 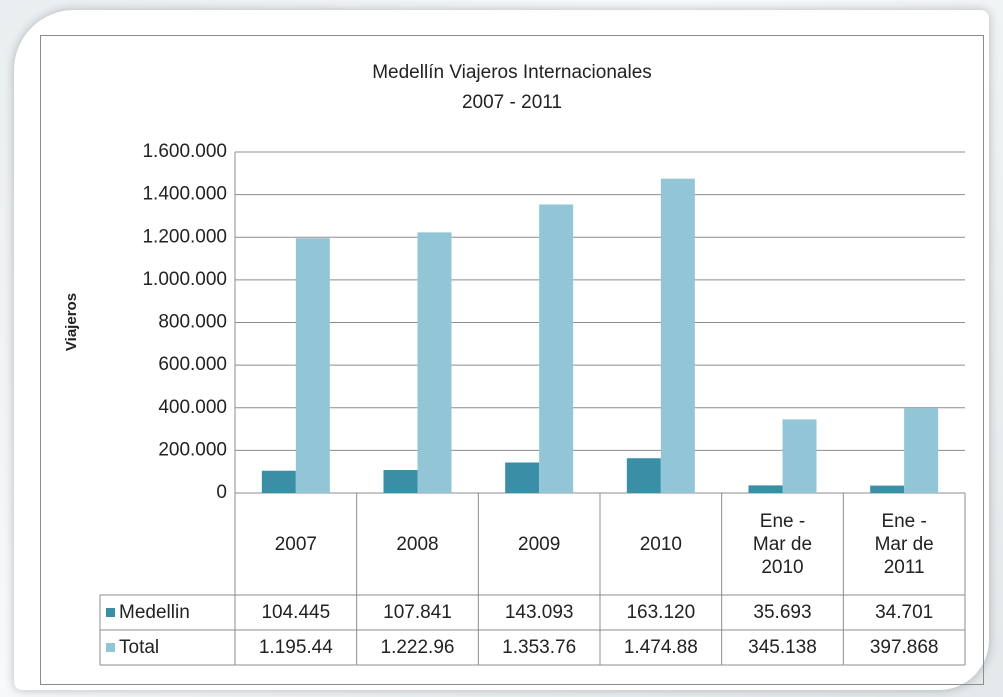 I want to click on value-cell: 163.120, so click(x=661, y=612).